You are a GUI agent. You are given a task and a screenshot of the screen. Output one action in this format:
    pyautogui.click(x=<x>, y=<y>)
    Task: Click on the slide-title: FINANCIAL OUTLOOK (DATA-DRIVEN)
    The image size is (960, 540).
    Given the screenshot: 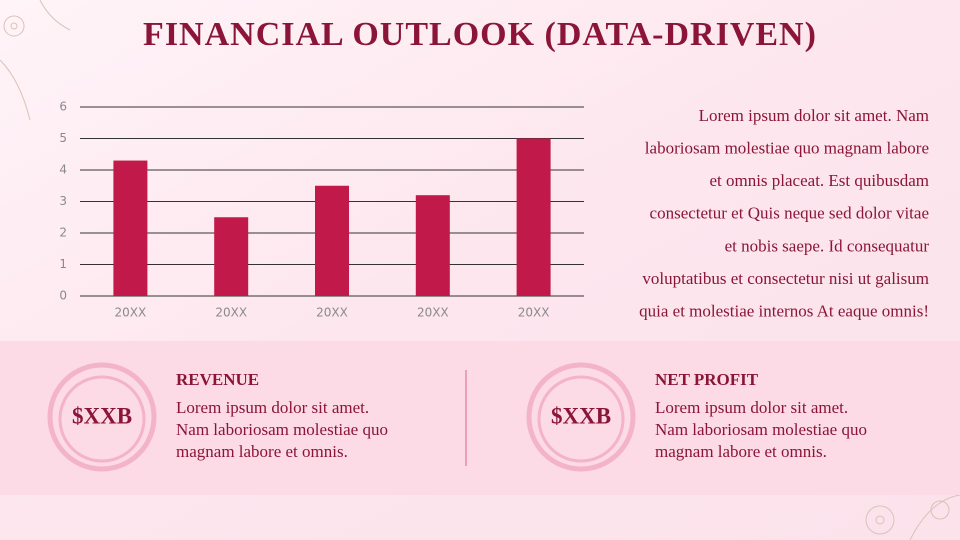 What is the action you would take?
    pyautogui.click(x=480, y=34)
    